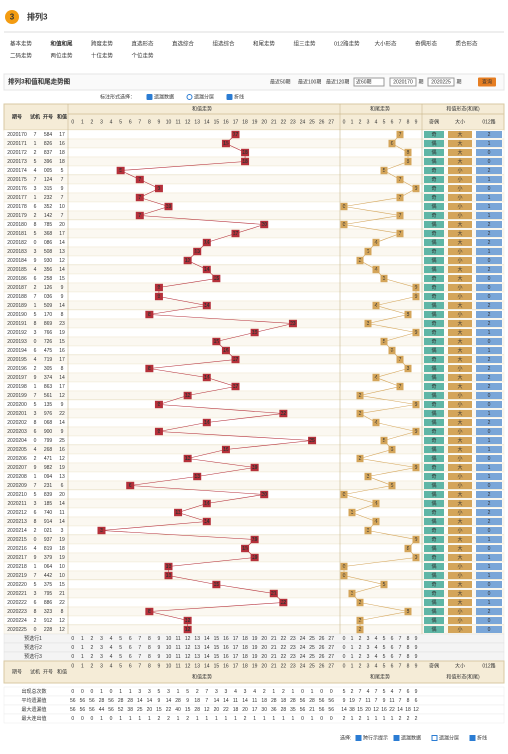 The height and width of the screenshot is (754, 508). What do you see at coordinates (426, 43) in the screenshot?
I see `nav-link: 奇偶形态` at bounding box center [426, 43].